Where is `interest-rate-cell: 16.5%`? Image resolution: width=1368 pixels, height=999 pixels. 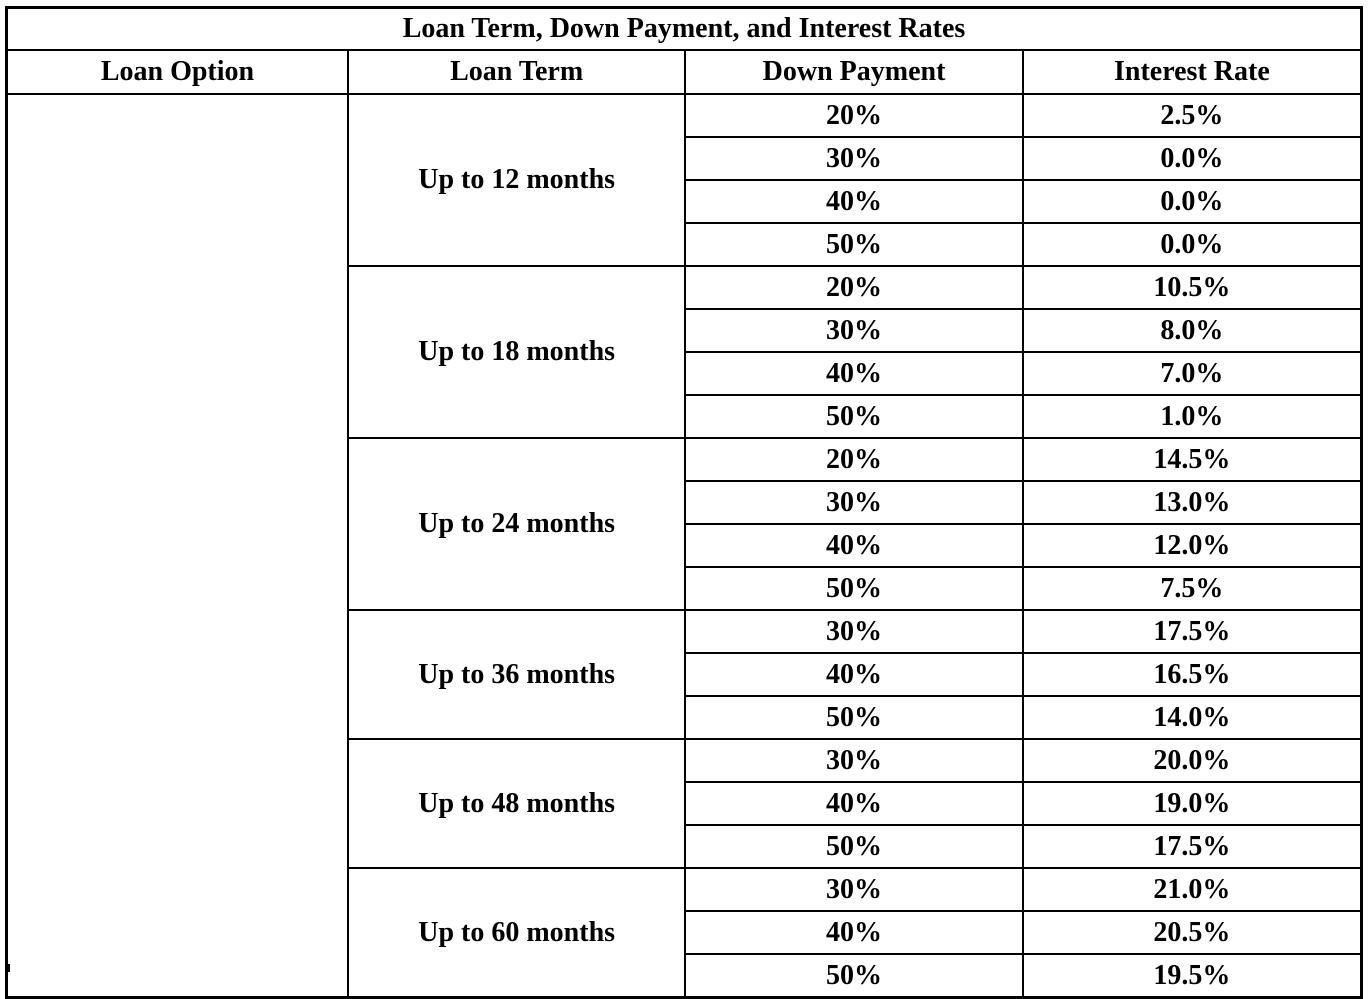
interest-rate-cell: 16.5% is located at coordinates (1192, 674).